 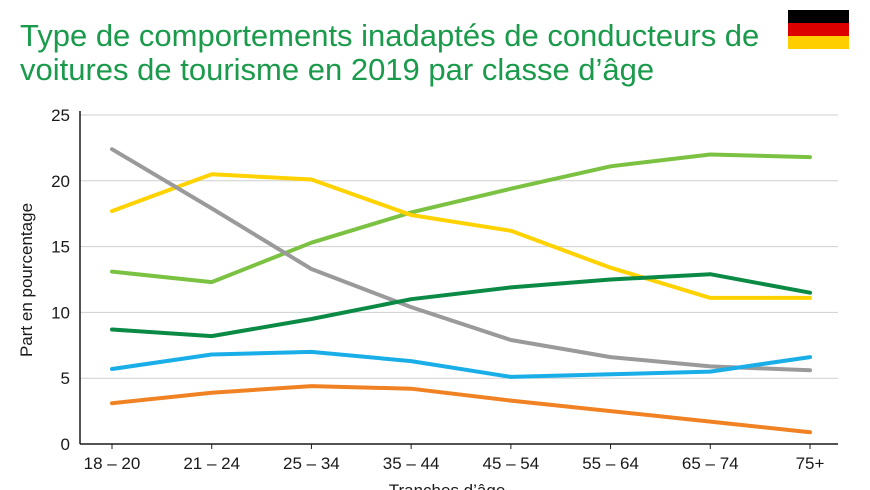 What do you see at coordinates (810, 463) in the screenshot?
I see `x-tick-label: 75+` at bounding box center [810, 463].